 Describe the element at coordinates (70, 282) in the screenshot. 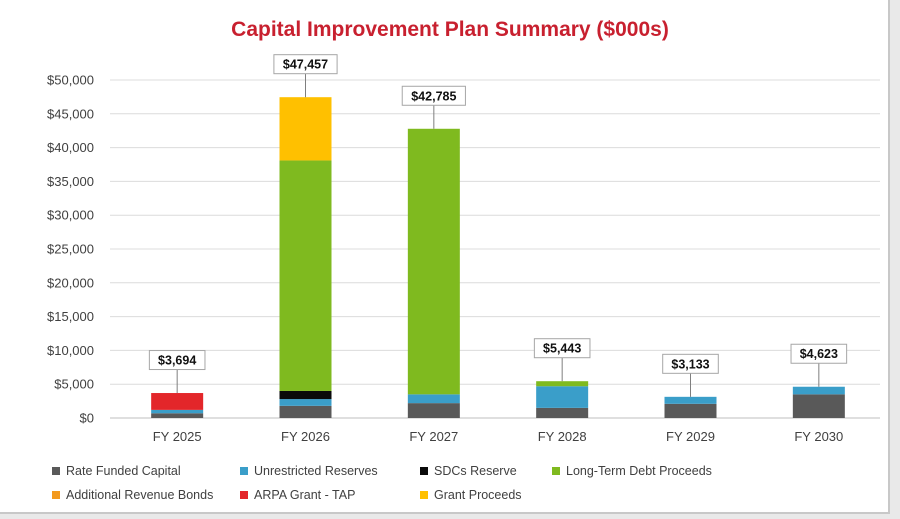

I see `y-tick-label: $20,000` at that location.